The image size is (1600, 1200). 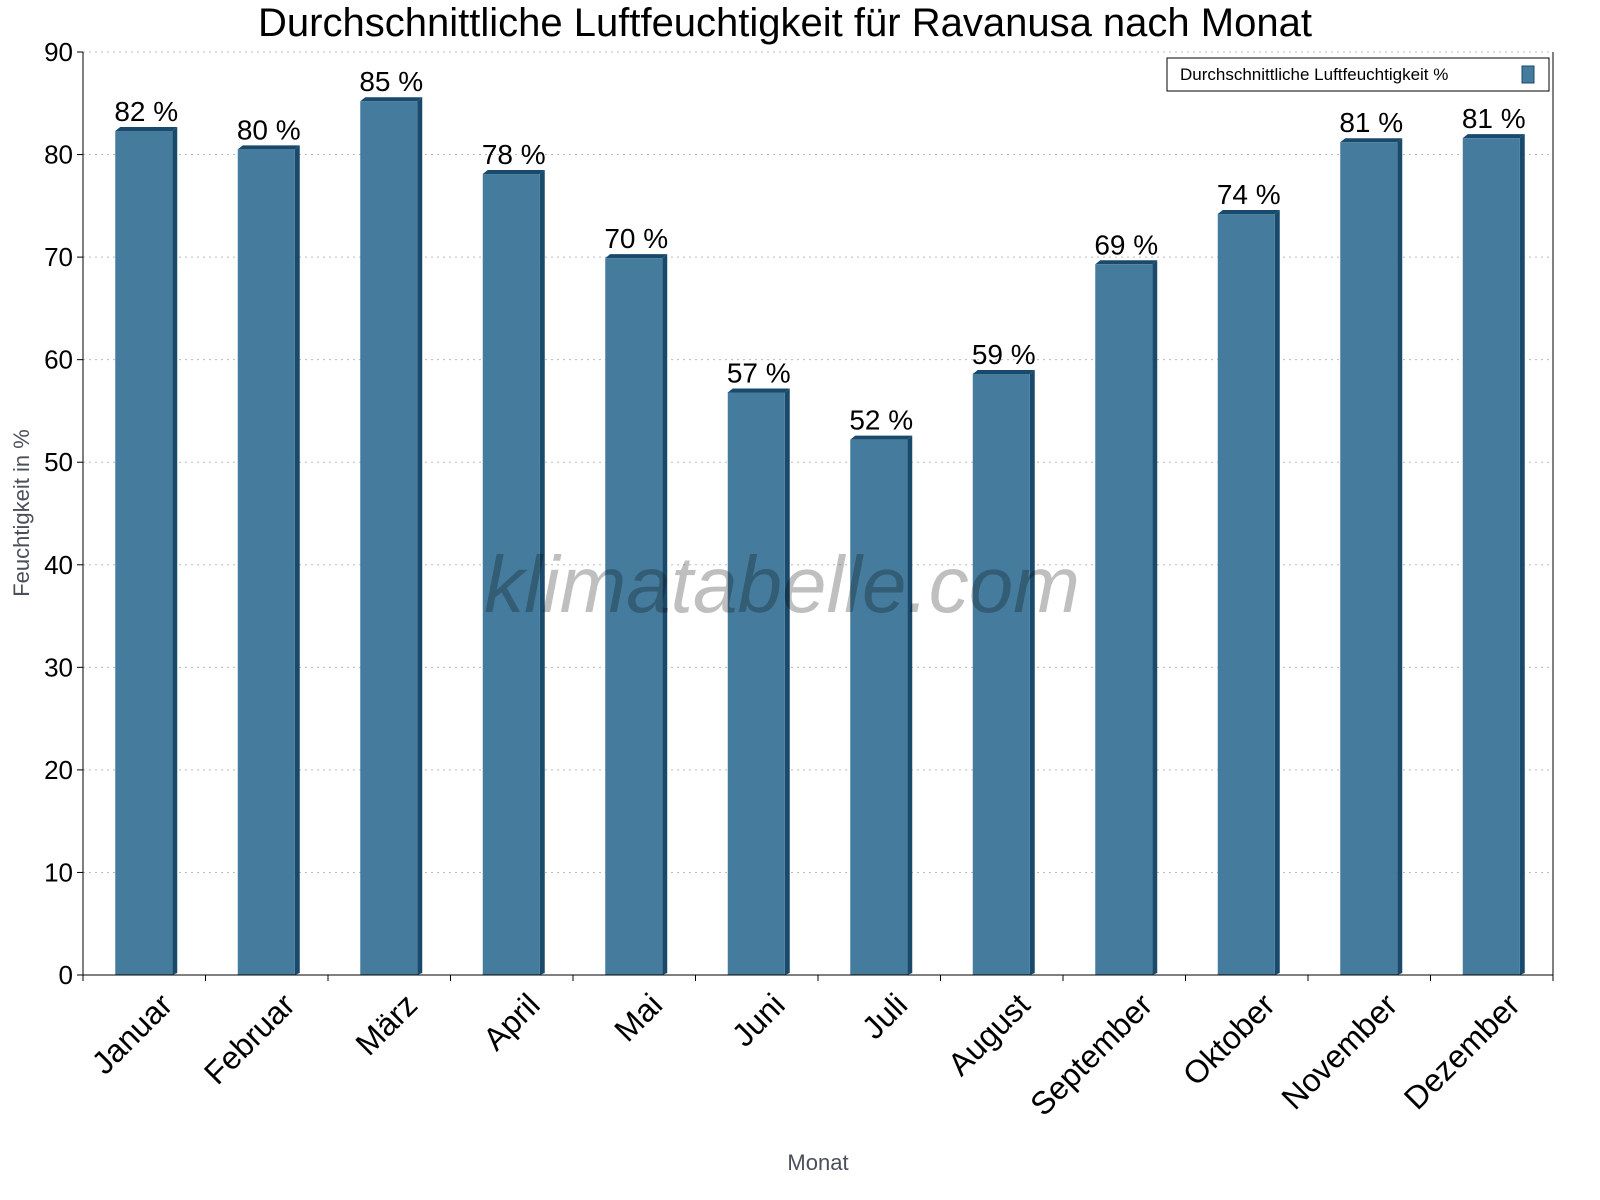 I want to click on watermark: klimatabelle.com, so click(x=782, y=584).